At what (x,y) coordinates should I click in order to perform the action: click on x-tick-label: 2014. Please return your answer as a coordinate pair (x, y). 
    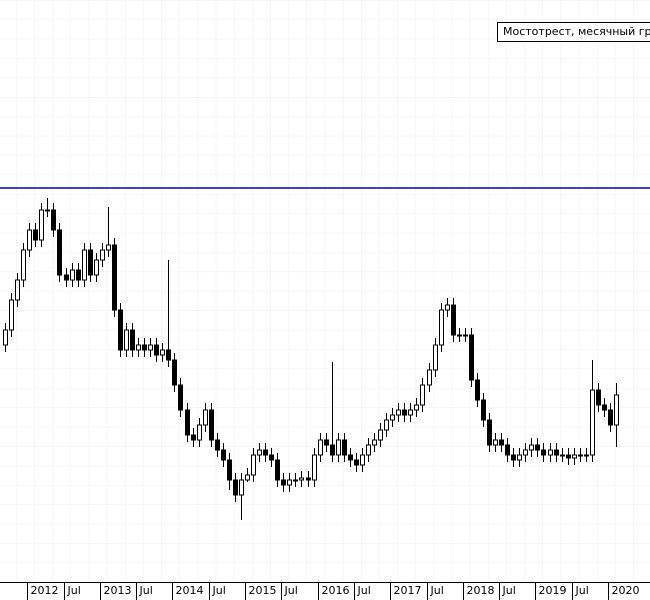
    Looking at the image, I should click on (190, 590).